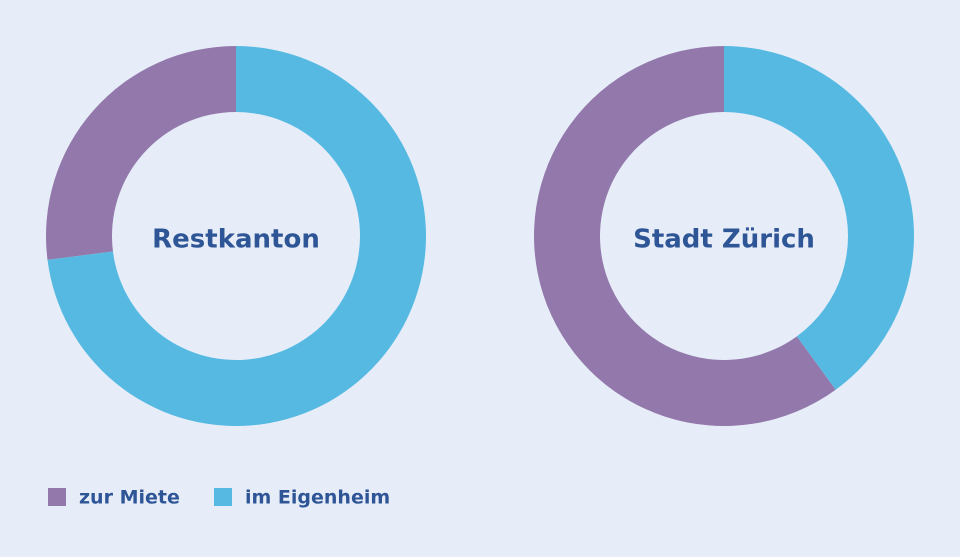 Image resolution: width=960 pixels, height=557 pixels. Describe the element at coordinates (317, 498) in the screenshot. I see `legend-label: im Eigenheim` at that location.